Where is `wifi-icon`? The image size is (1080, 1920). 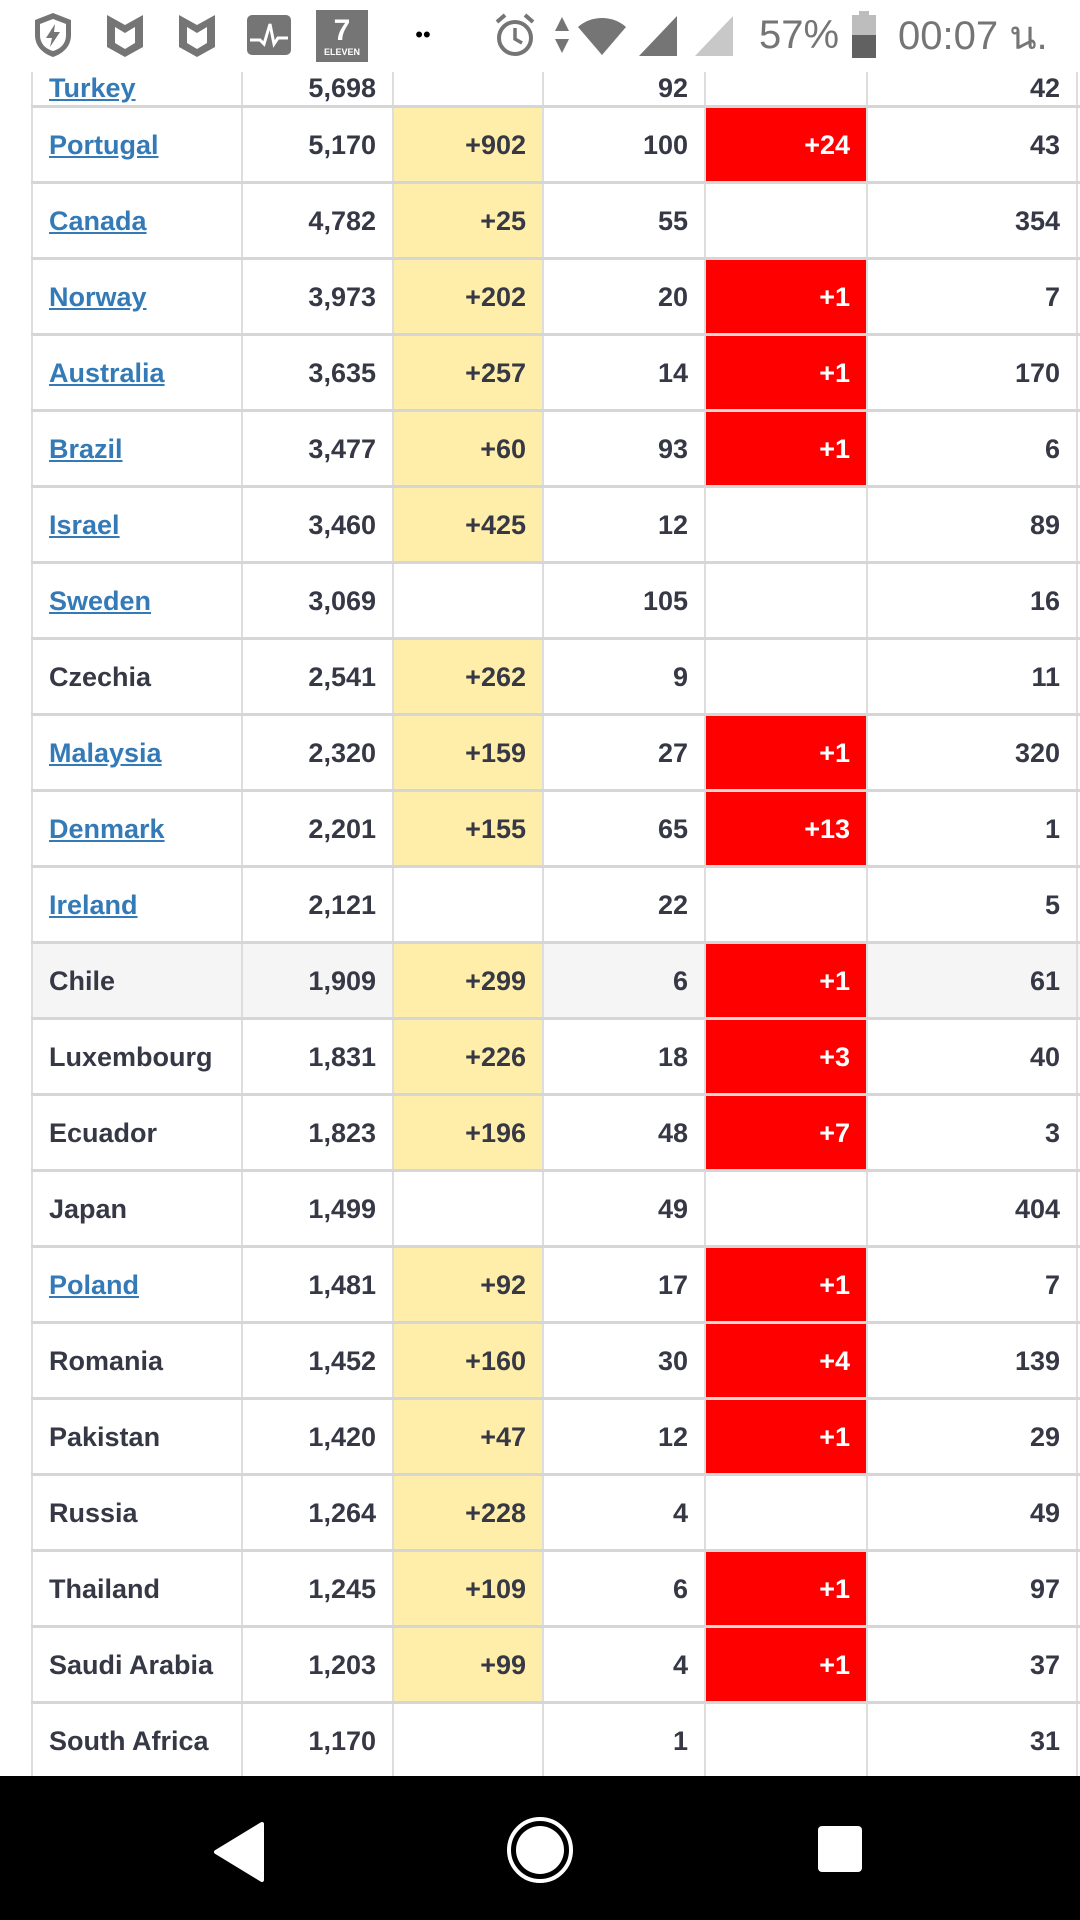 wifi-icon is located at coordinates (602, 35).